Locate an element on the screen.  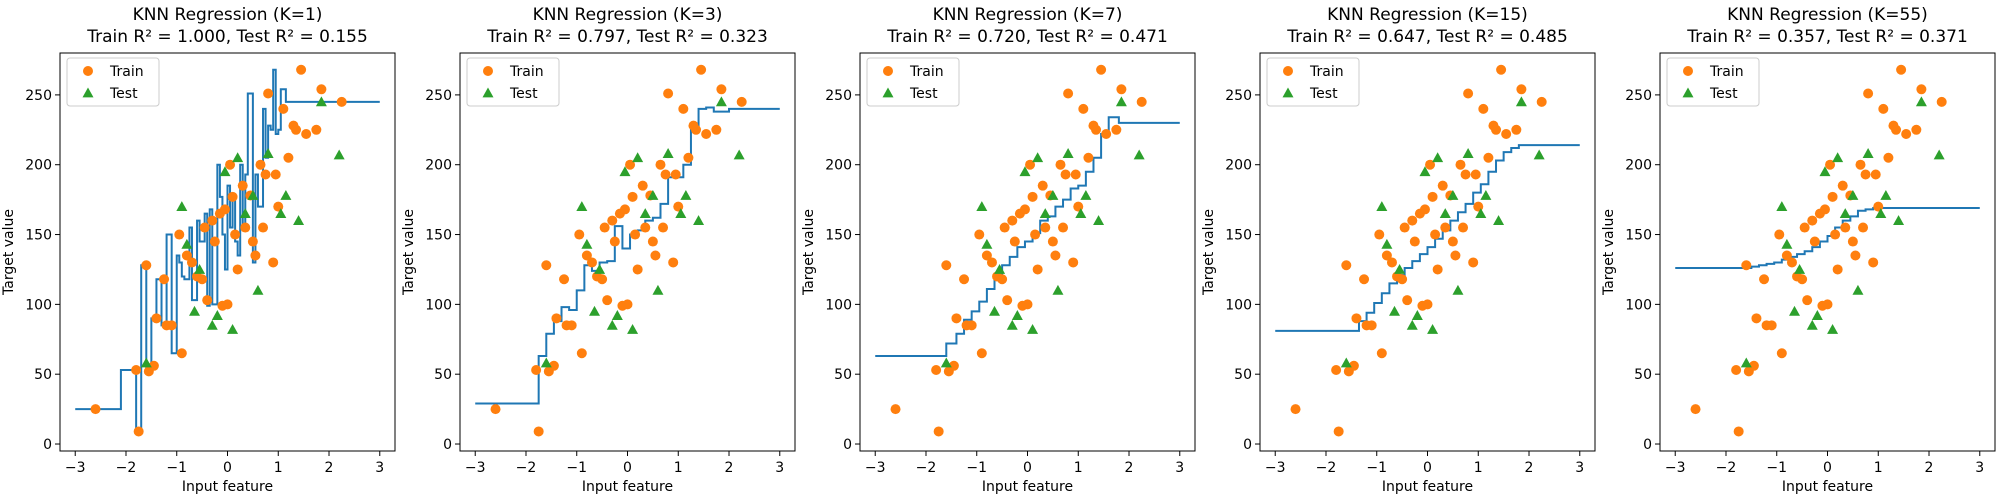
panel-subtitle: Train R² = 0.720, Test R² = 0.471 is located at coordinates (1027, 37).